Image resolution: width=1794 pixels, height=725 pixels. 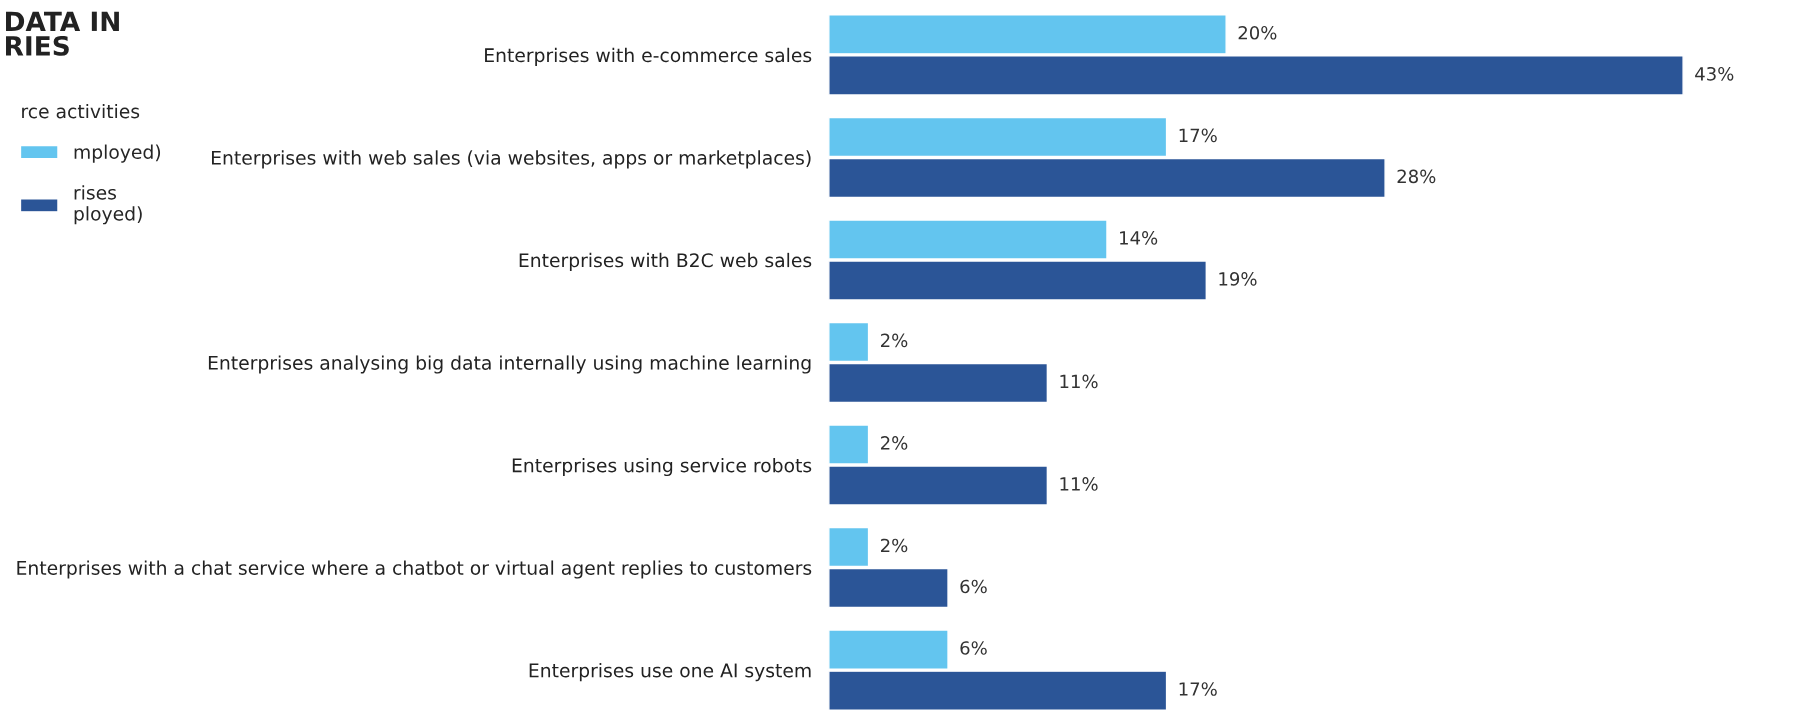 What do you see at coordinates (1257, 32) in the screenshot?
I see `data-label: 20%` at bounding box center [1257, 32].